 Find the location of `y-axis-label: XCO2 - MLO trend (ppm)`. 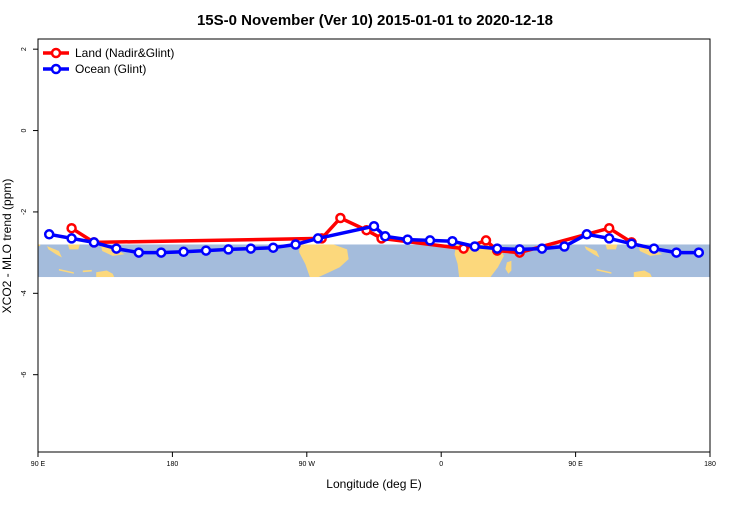

y-axis-label: XCO2 - MLO trend (ppm) is located at coordinates (7, 246).